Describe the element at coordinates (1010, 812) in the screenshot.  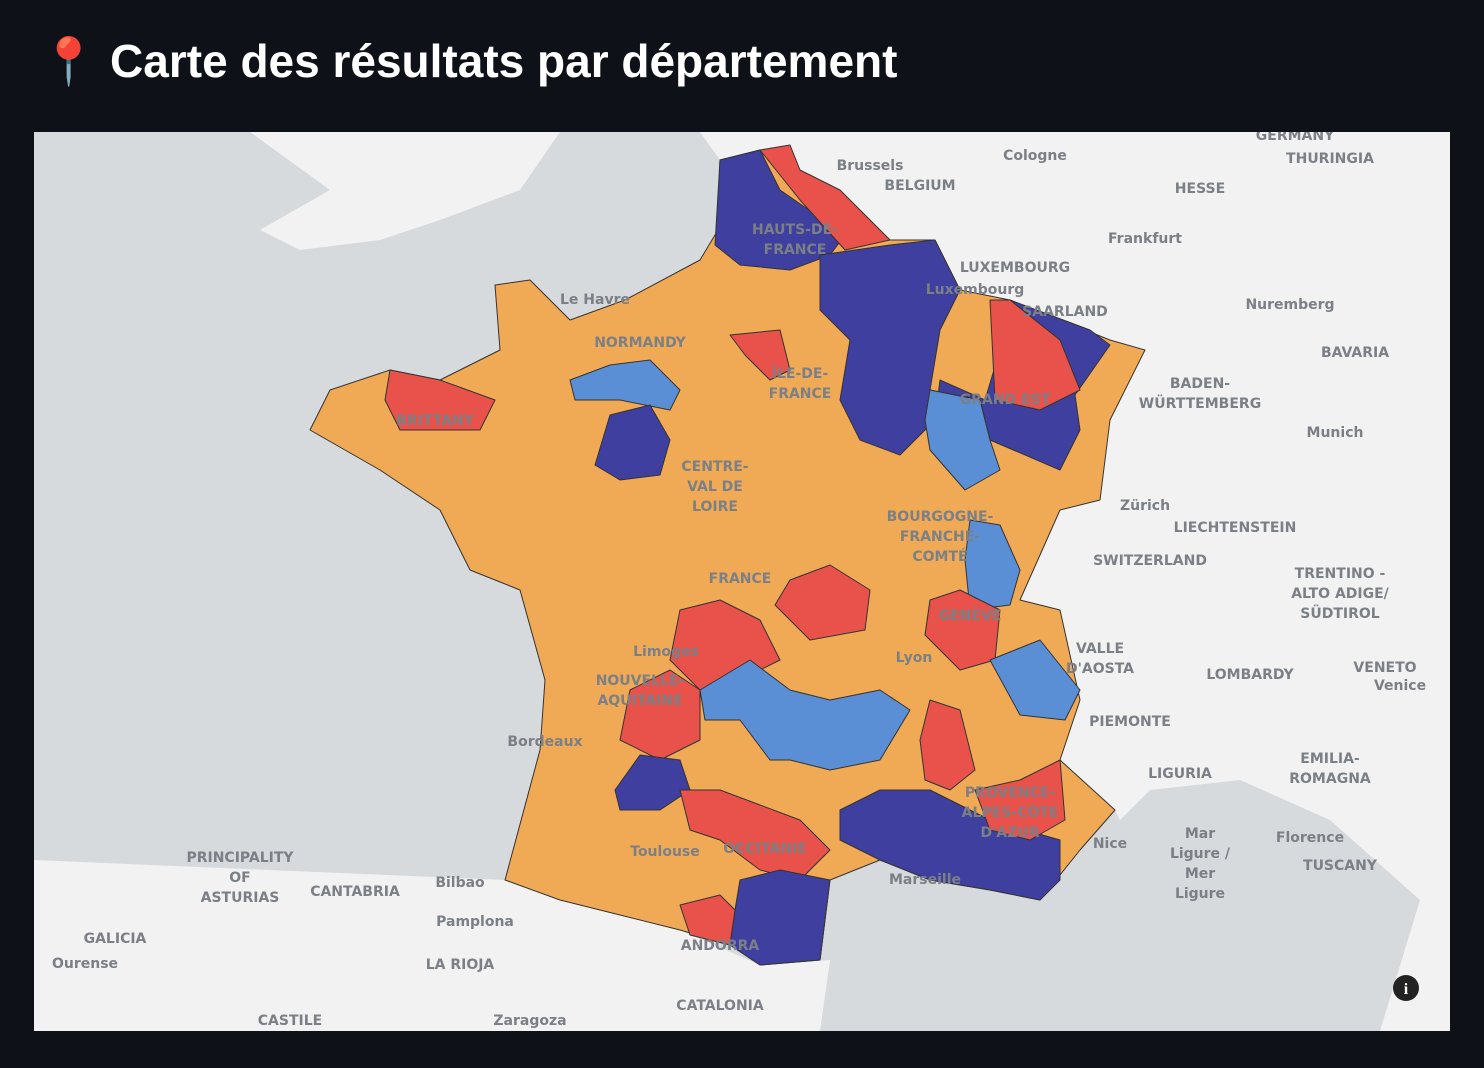
I see `map-label: ALPES-CÔTE` at that location.